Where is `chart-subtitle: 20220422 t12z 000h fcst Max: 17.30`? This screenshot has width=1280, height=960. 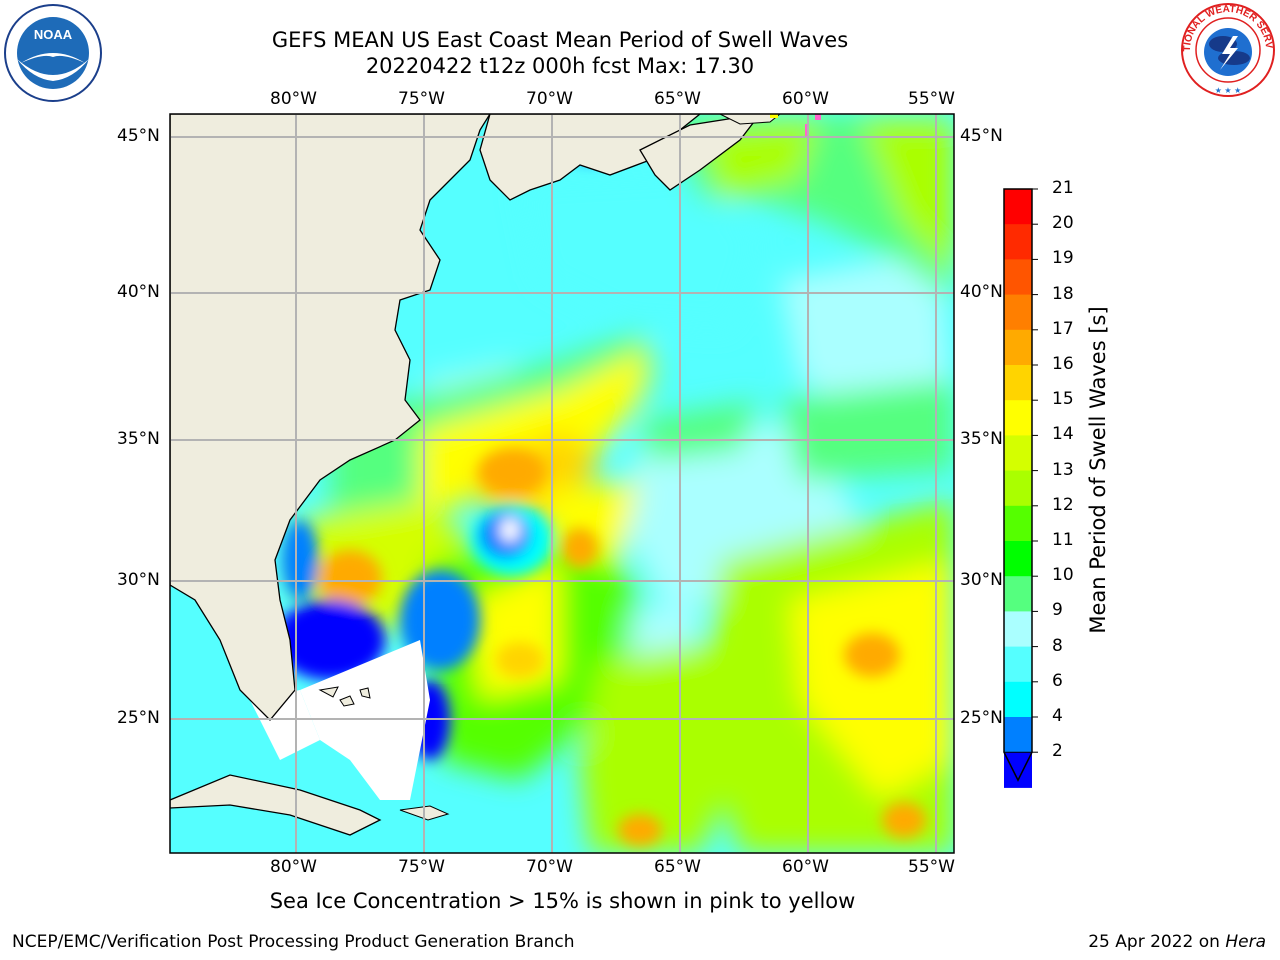 chart-subtitle: 20220422 t12z 000h fcst Max: 17.30 is located at coordinates (560, 66).